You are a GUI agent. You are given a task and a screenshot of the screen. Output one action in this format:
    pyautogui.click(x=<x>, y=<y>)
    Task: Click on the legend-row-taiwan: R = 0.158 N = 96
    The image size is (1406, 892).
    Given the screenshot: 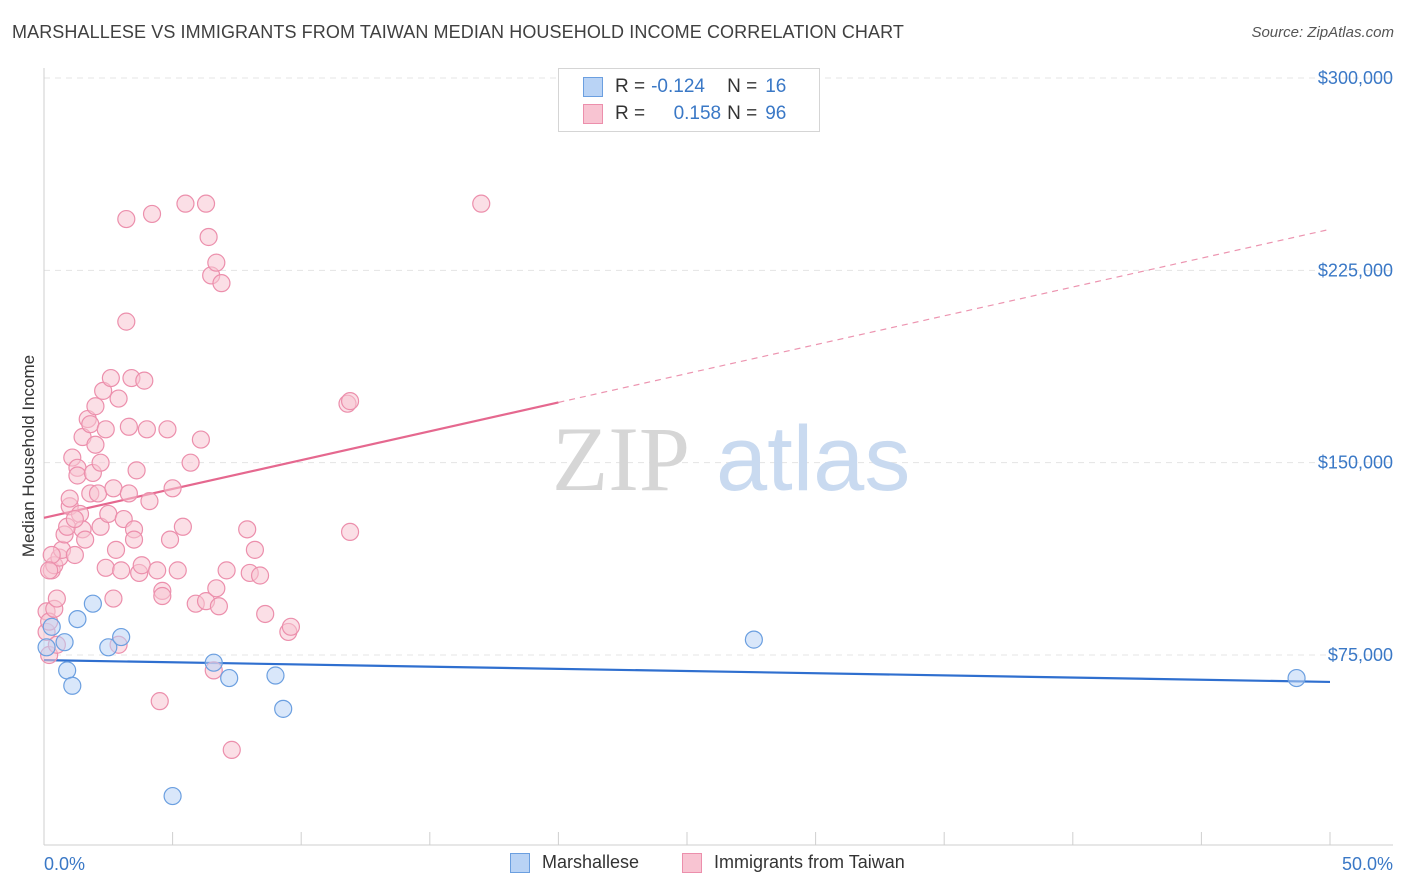 What is the action you would take?
    pyautogui.click(x=684, y=114)
    